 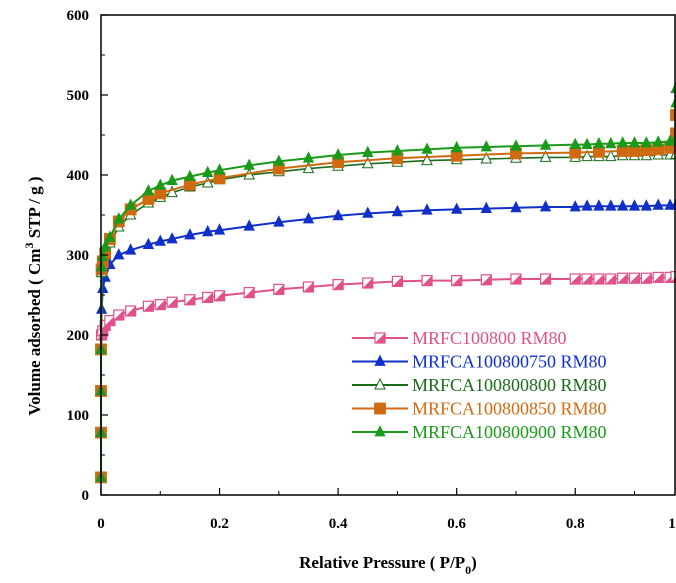 I want to click on x-tick-label: 0.2, so click(x=219, y=524).